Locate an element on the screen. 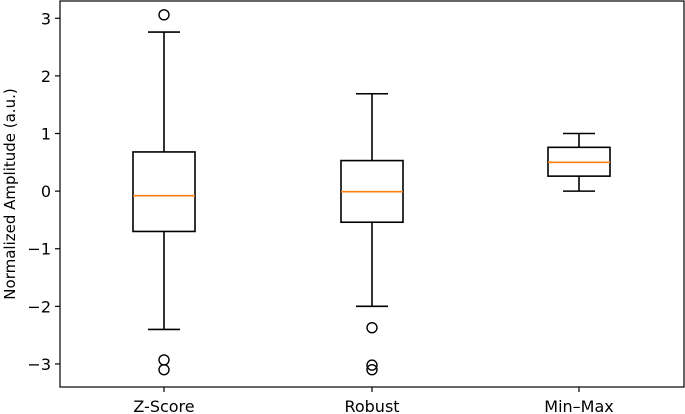 This screenshot has height=414, width=685. box-robust is located at coordinates (372, 234).